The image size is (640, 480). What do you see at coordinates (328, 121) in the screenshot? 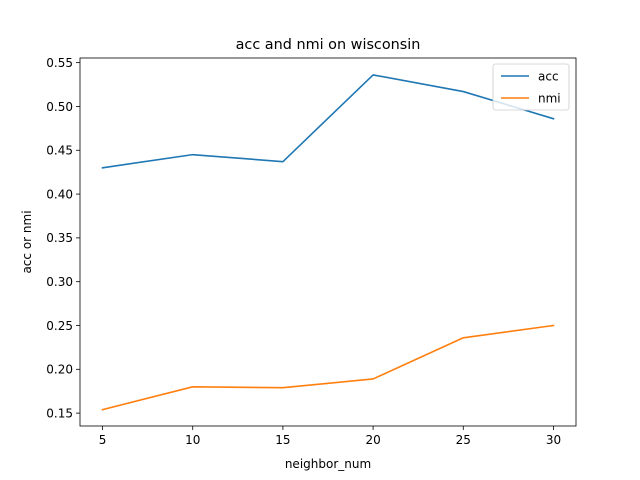
I see `series-line-acc` at bounding box center [328, 121].